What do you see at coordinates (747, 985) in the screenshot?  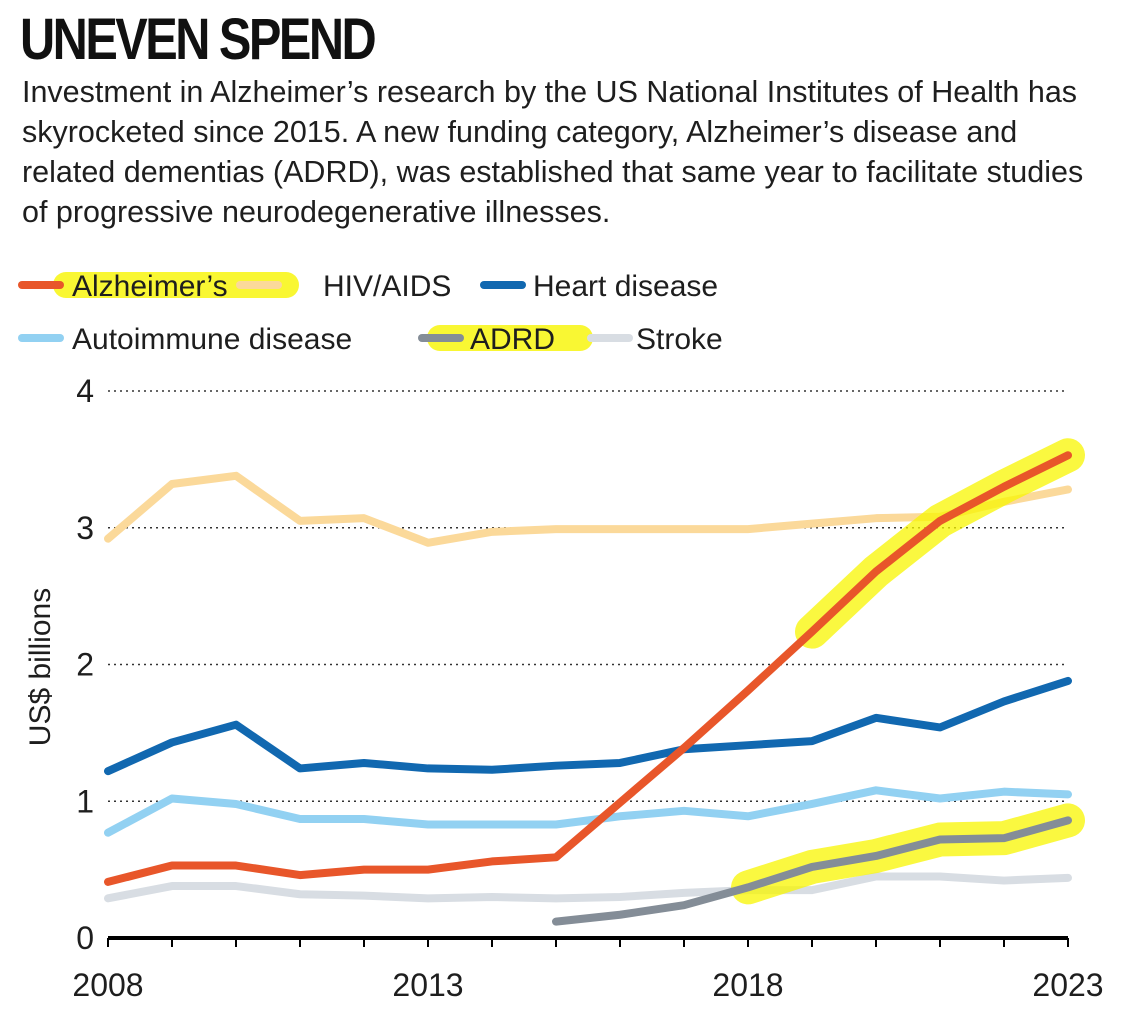 I see `x-tick-label: 2018` at bounding box center [747, 985].